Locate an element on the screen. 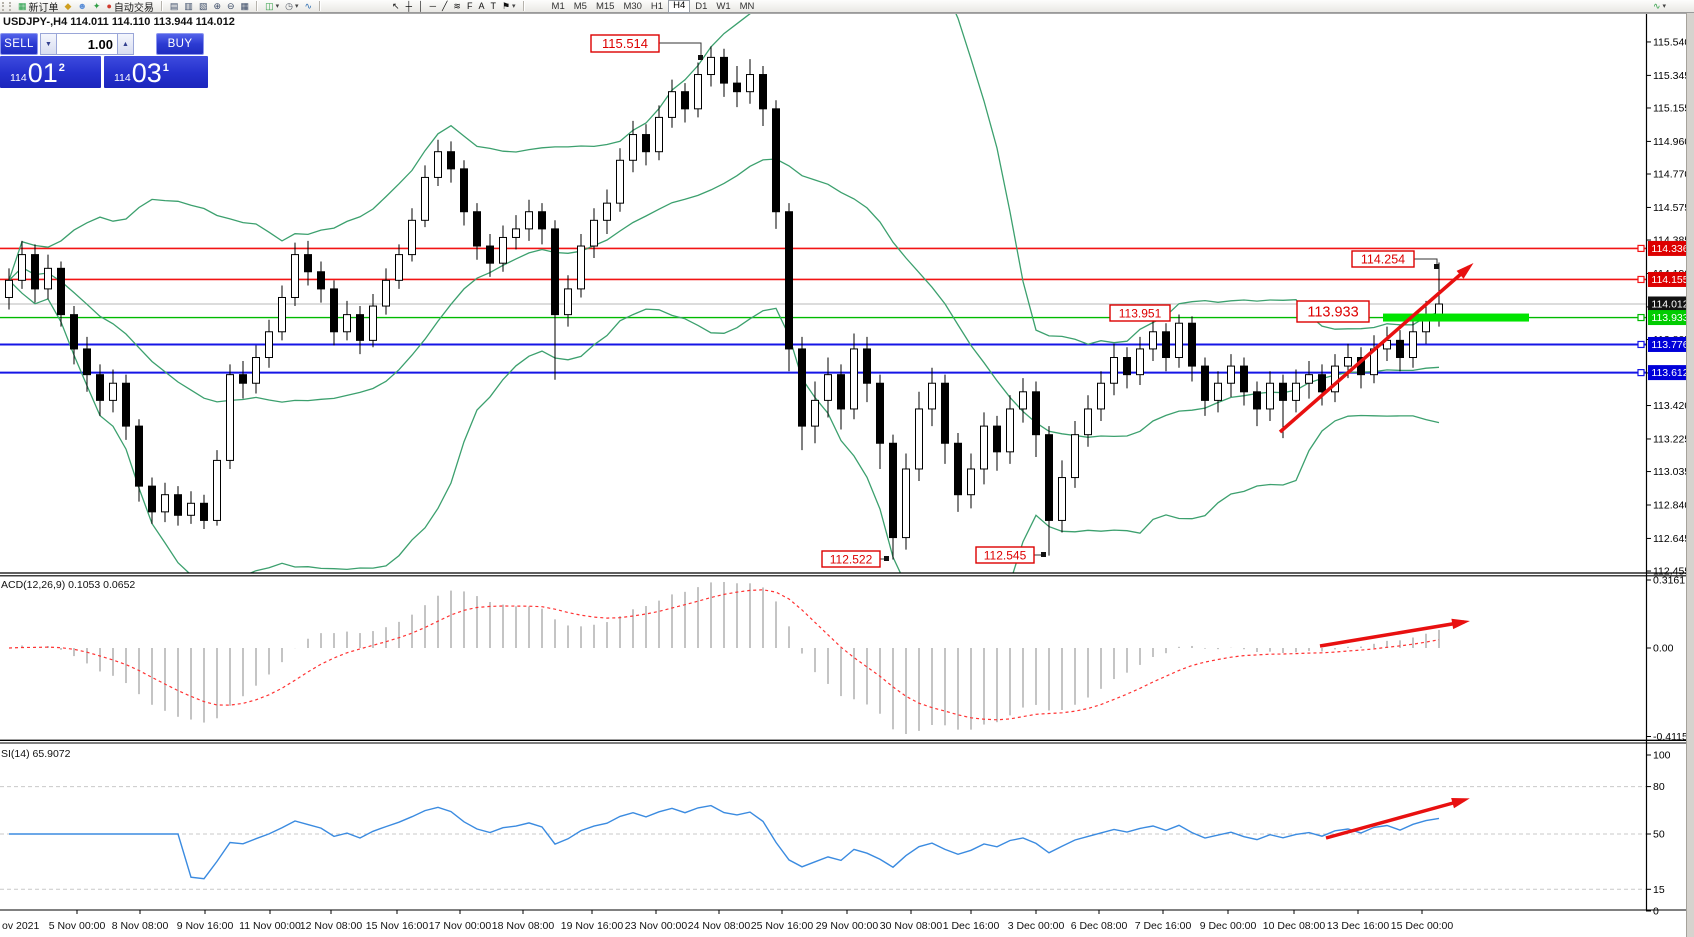 The height and width of the screenshot is (937, 1694). auto-trading-button: ● 自动交易 is located at coordinates (129, 7).